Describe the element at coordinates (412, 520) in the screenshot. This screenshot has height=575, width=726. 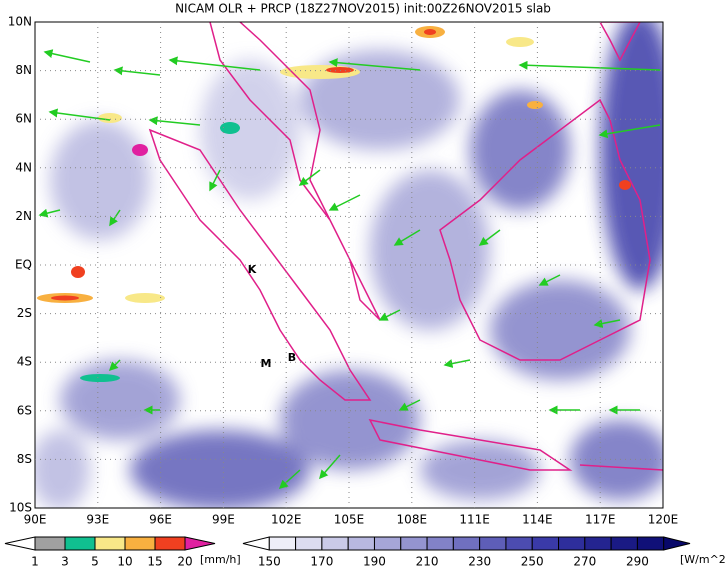
I see `lon-label: 108E` at that location.